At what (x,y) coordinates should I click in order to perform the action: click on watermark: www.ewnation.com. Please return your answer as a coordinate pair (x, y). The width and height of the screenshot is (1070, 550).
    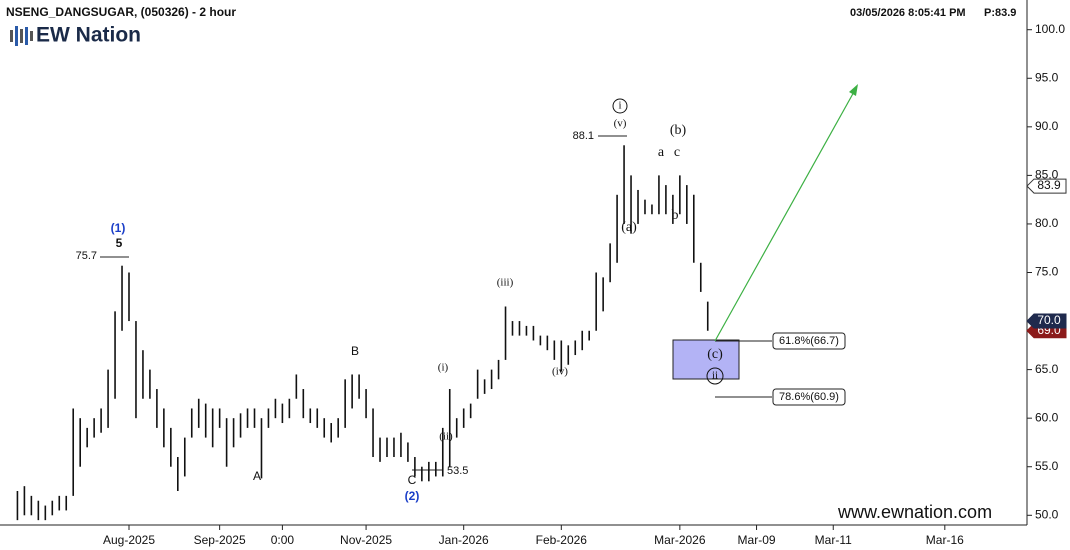
    Looking at the image, I should click on (914, 512).